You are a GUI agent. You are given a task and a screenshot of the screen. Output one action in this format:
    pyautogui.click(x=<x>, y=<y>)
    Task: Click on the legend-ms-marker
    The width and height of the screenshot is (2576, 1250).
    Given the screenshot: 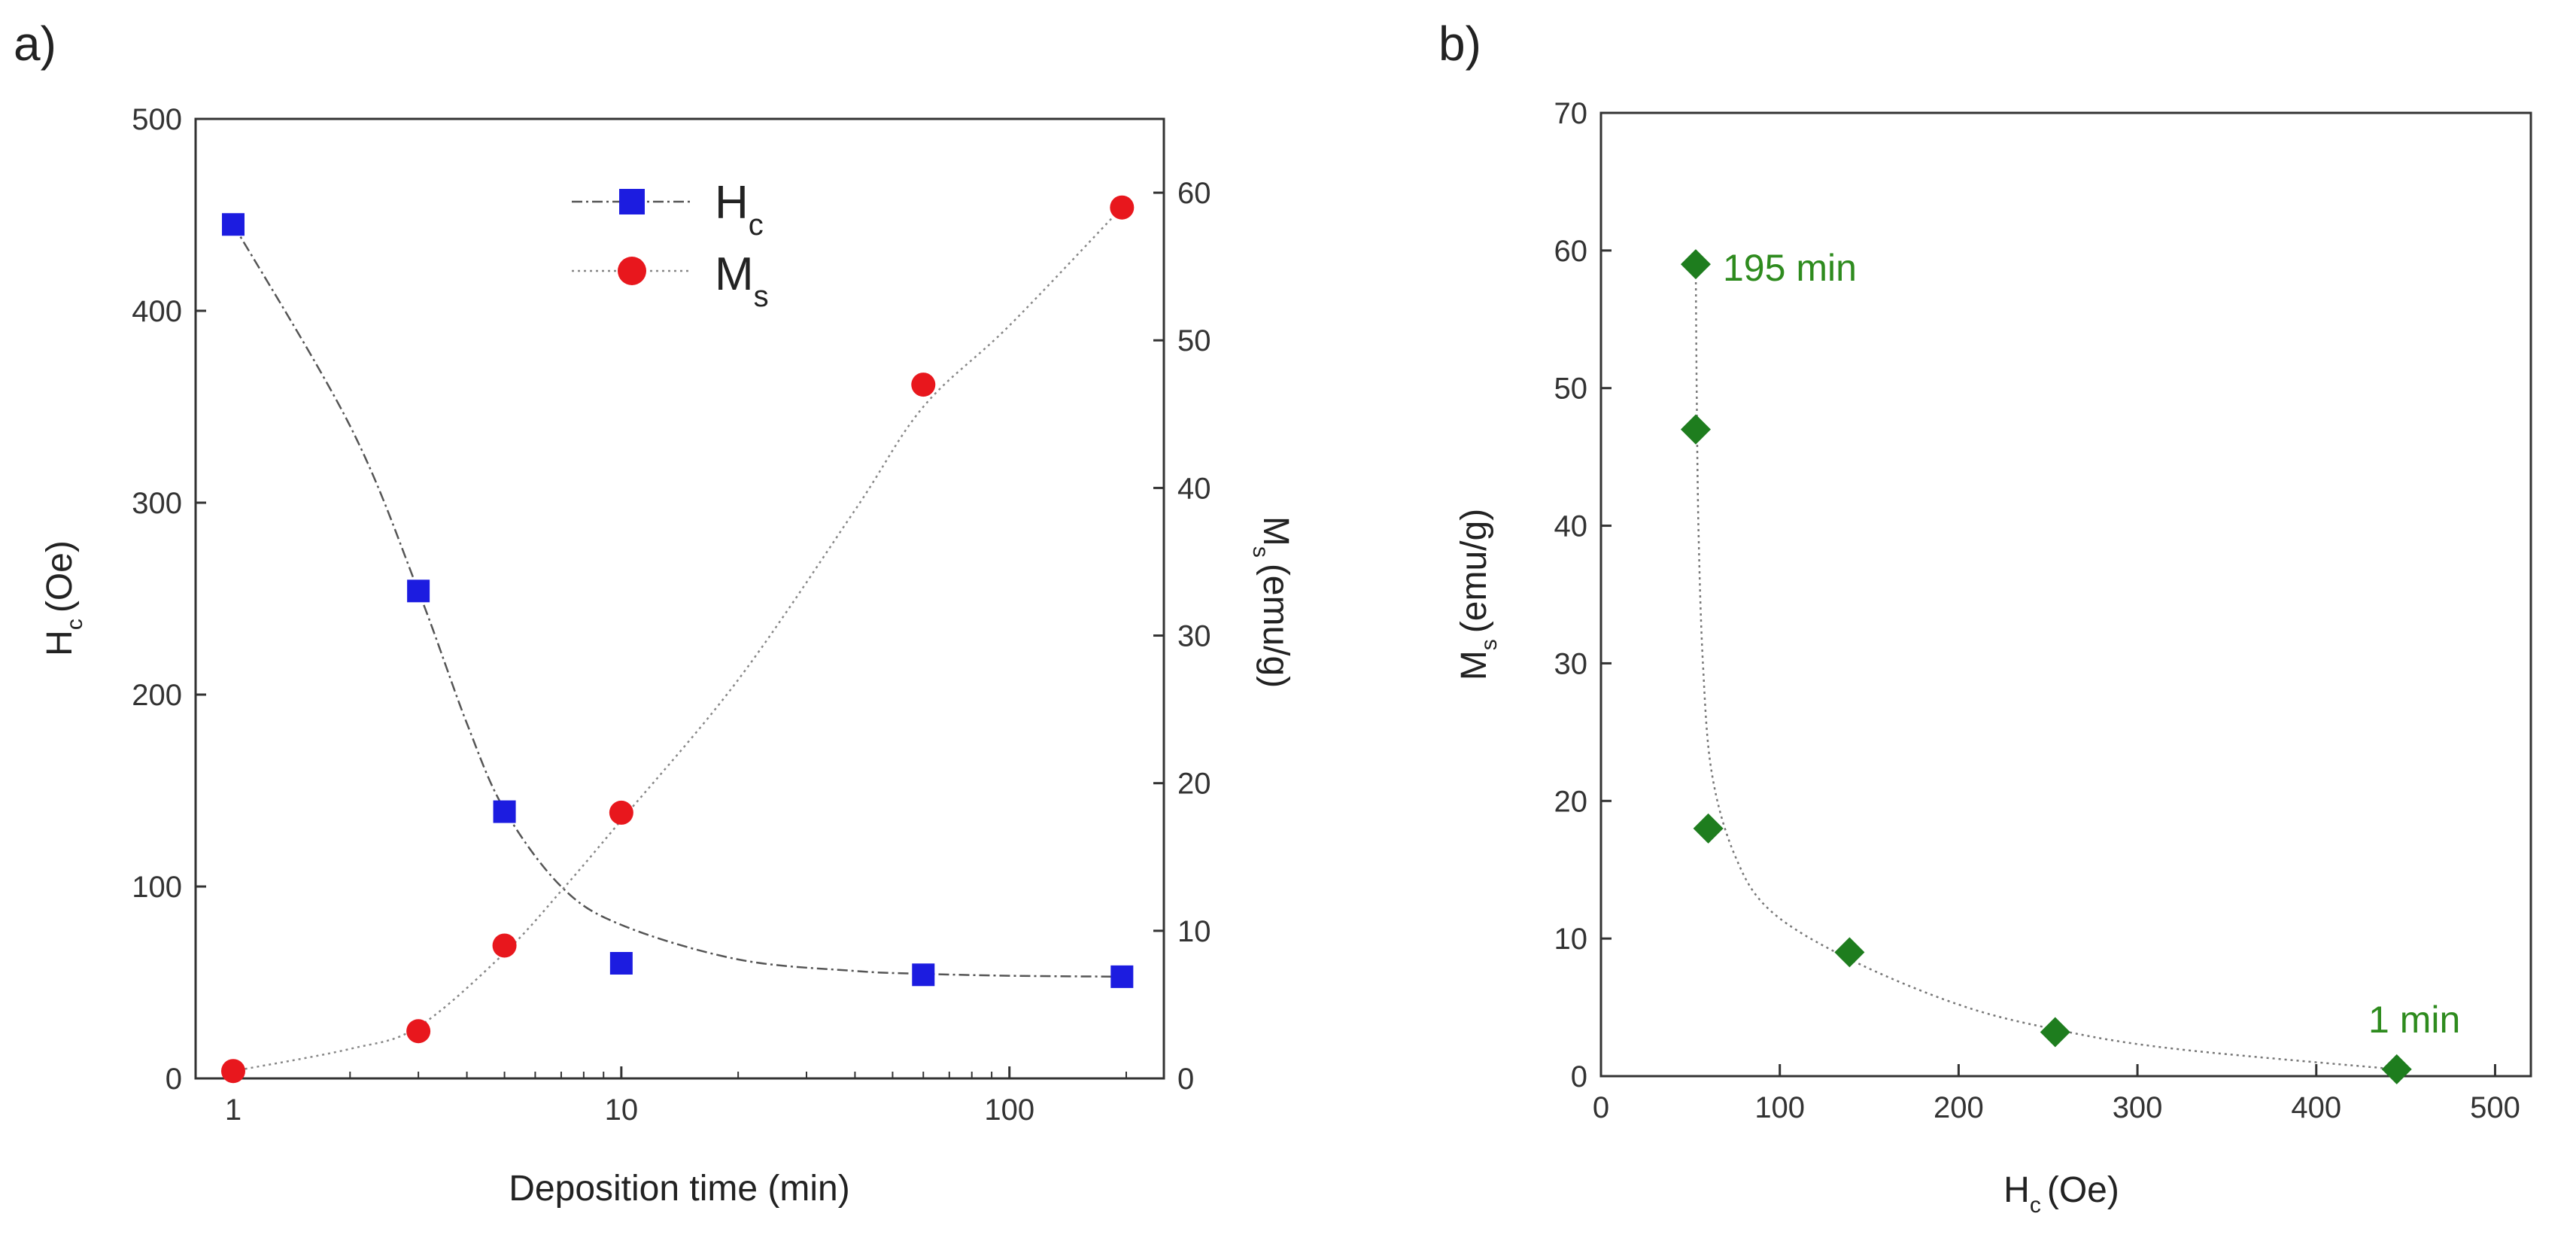 What is the action you would take?
    pyautogui.click(x=632, y=271)
    